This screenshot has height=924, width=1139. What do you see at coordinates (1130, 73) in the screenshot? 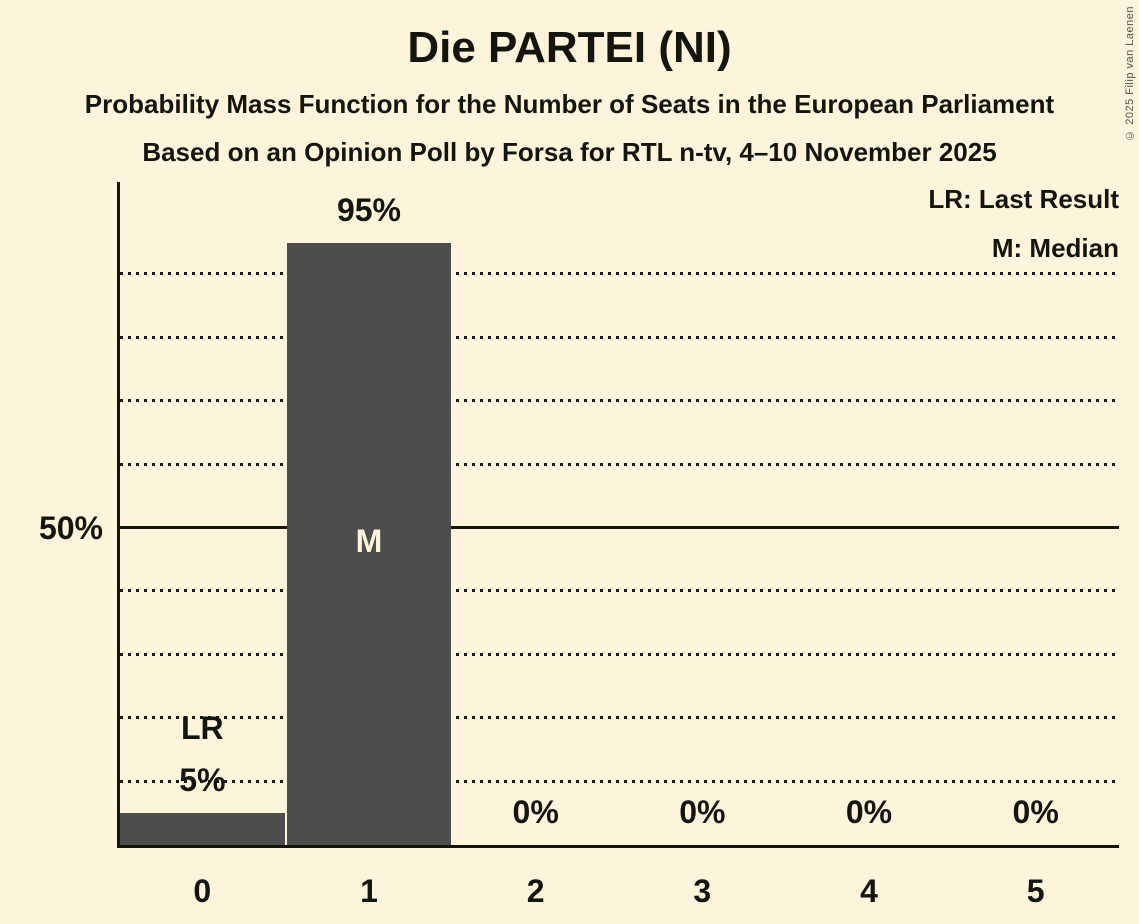
I see `copyright-notice: © 2025 Filip van Laenen` at bounding box center [1130, 73].